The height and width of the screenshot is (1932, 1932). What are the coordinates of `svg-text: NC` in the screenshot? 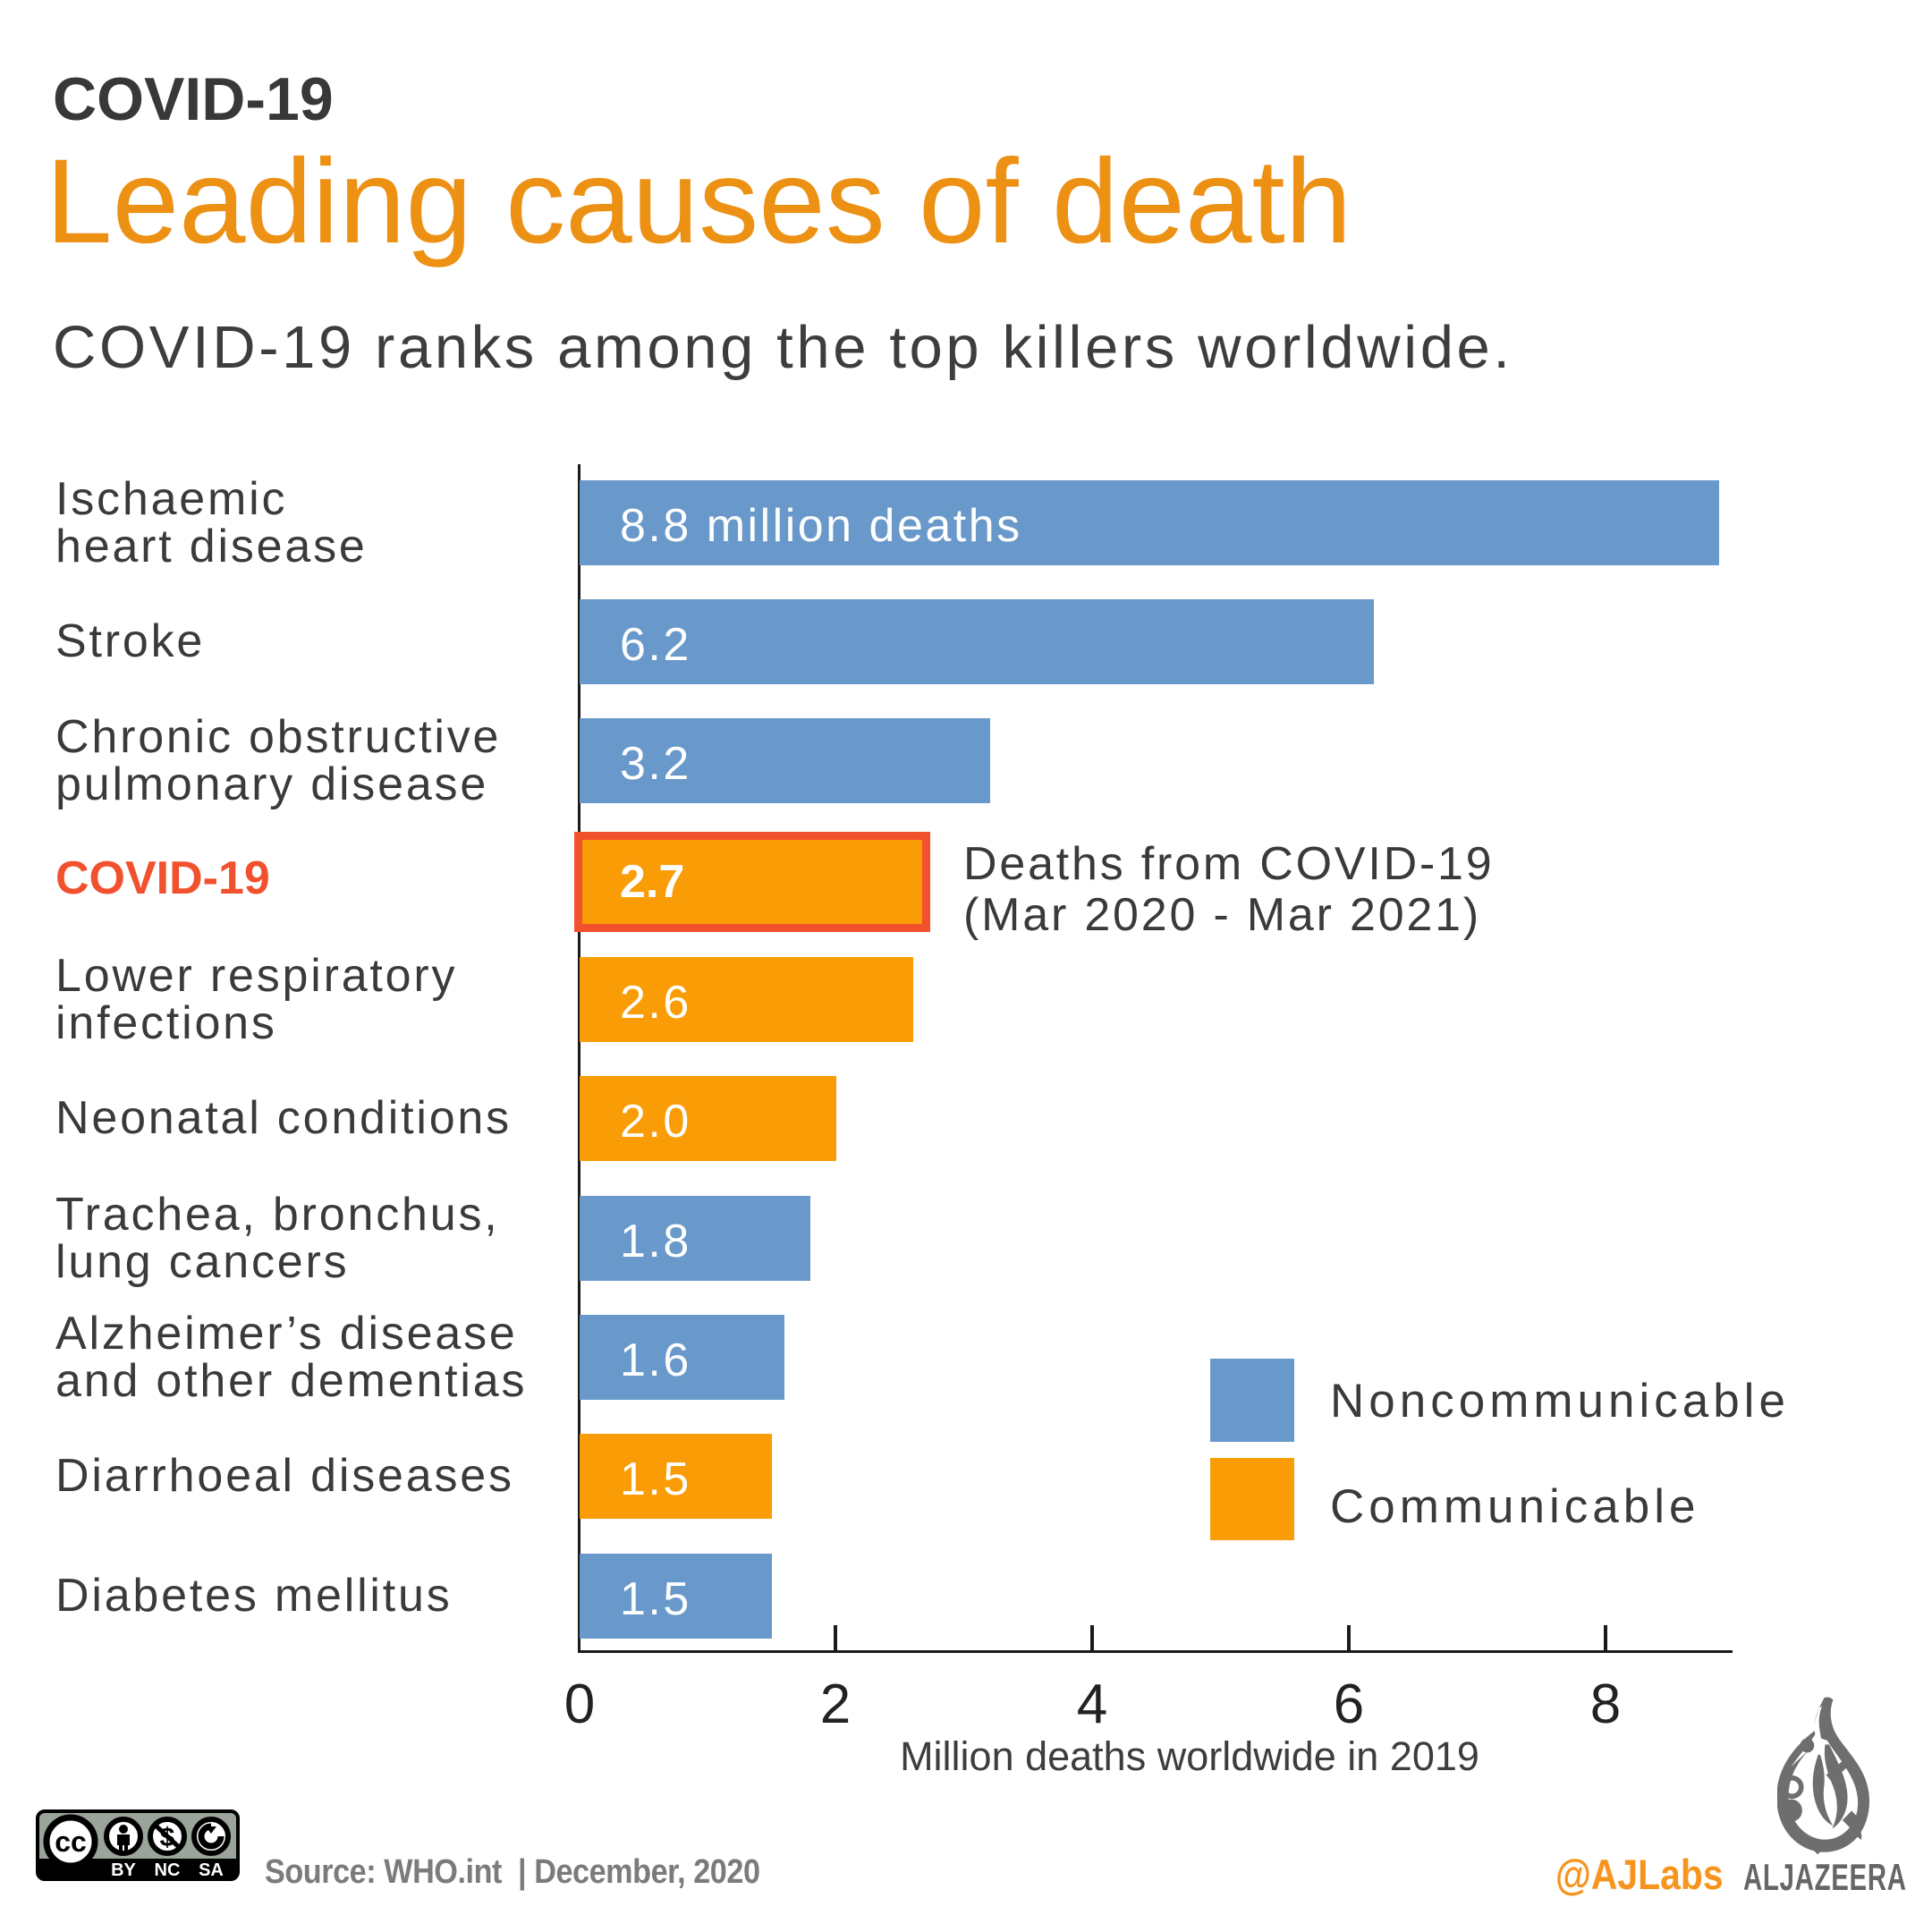 It's located at (168, 1870).